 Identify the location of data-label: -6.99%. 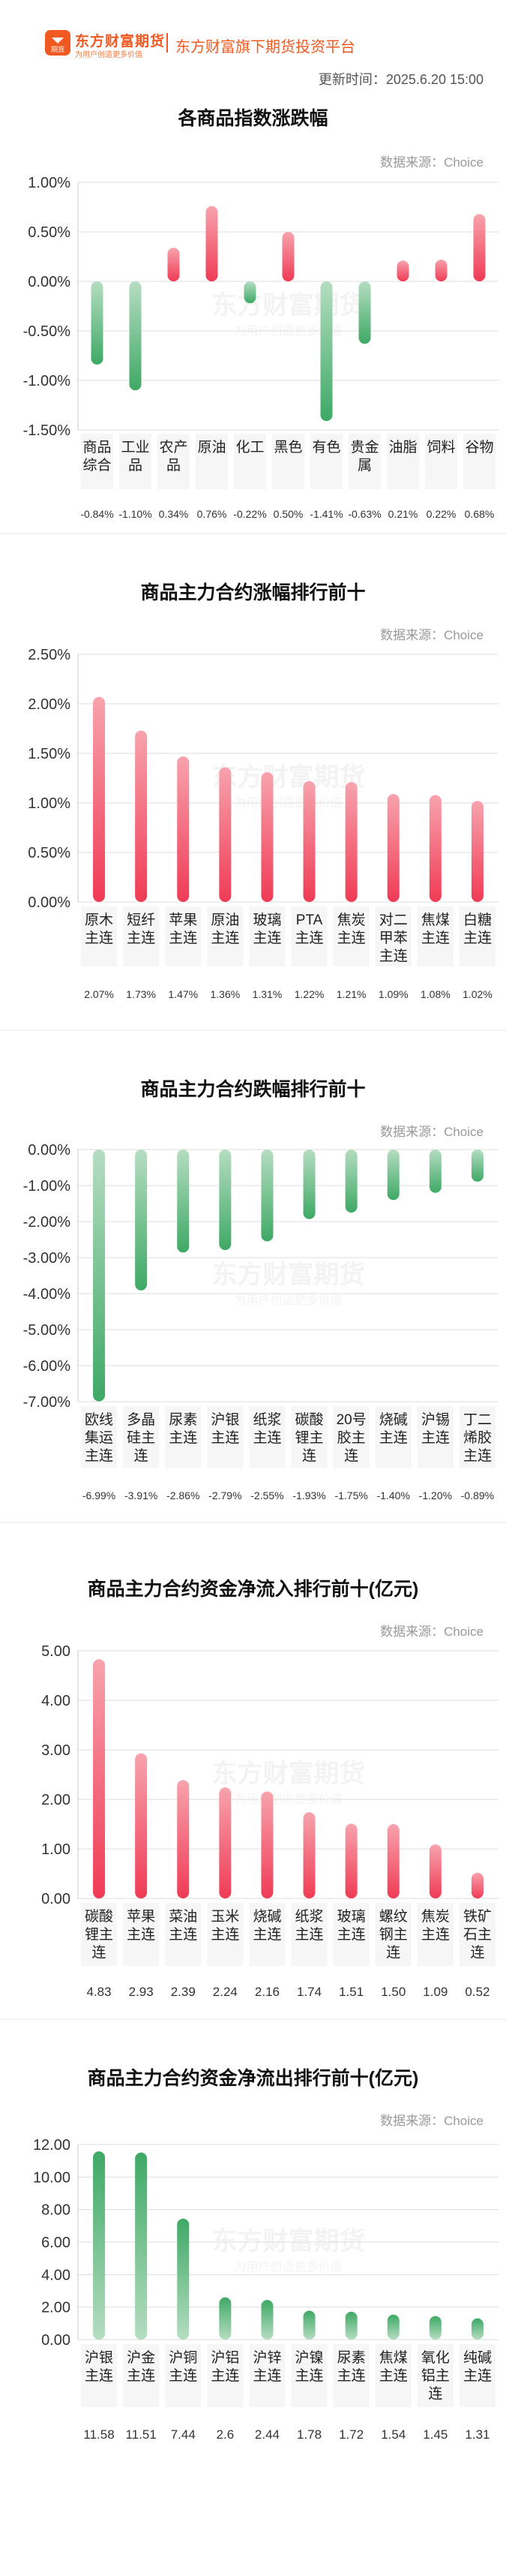
(99, 1495).